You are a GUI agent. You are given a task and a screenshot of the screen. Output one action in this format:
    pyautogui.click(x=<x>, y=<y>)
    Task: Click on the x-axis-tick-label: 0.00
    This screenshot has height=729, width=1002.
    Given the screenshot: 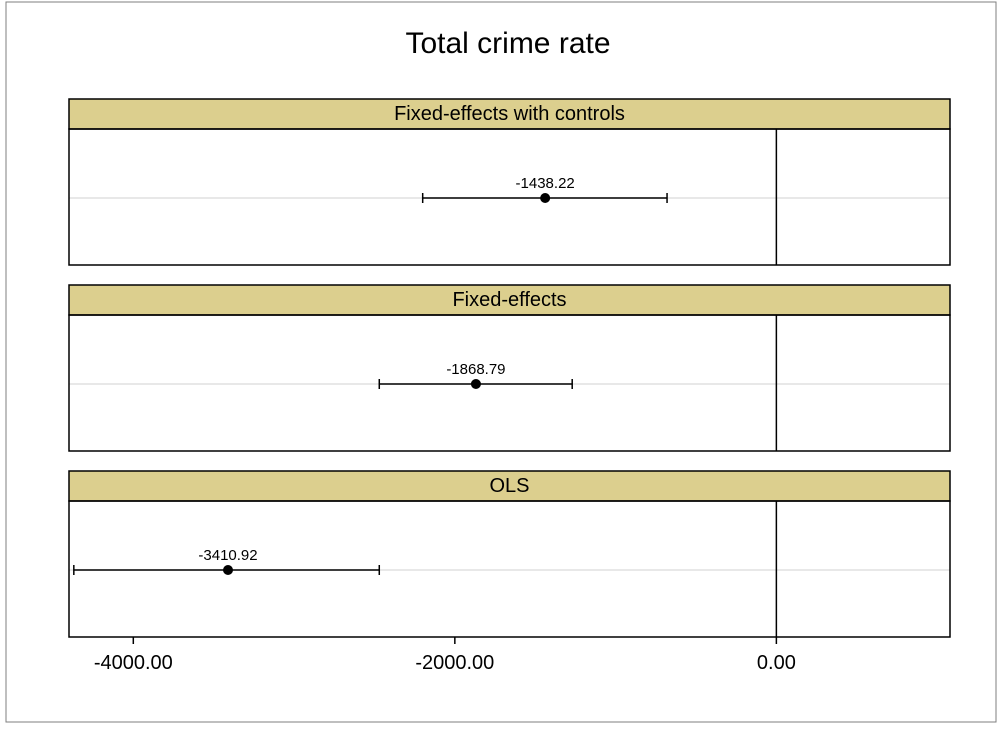 What is the action you would take?
    pyautogui.click(x=776, y=663)
    